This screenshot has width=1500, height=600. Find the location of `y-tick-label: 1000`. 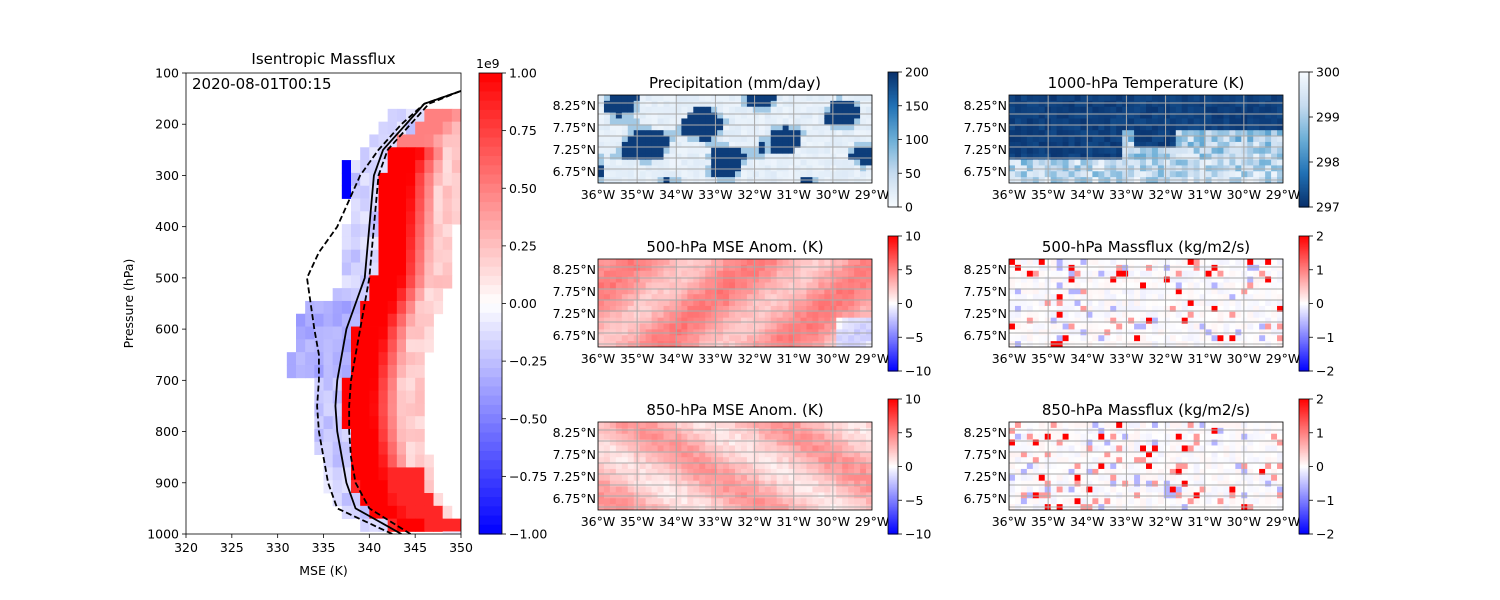

y-tick-label: 1000 is located at coordinates (163, 534).